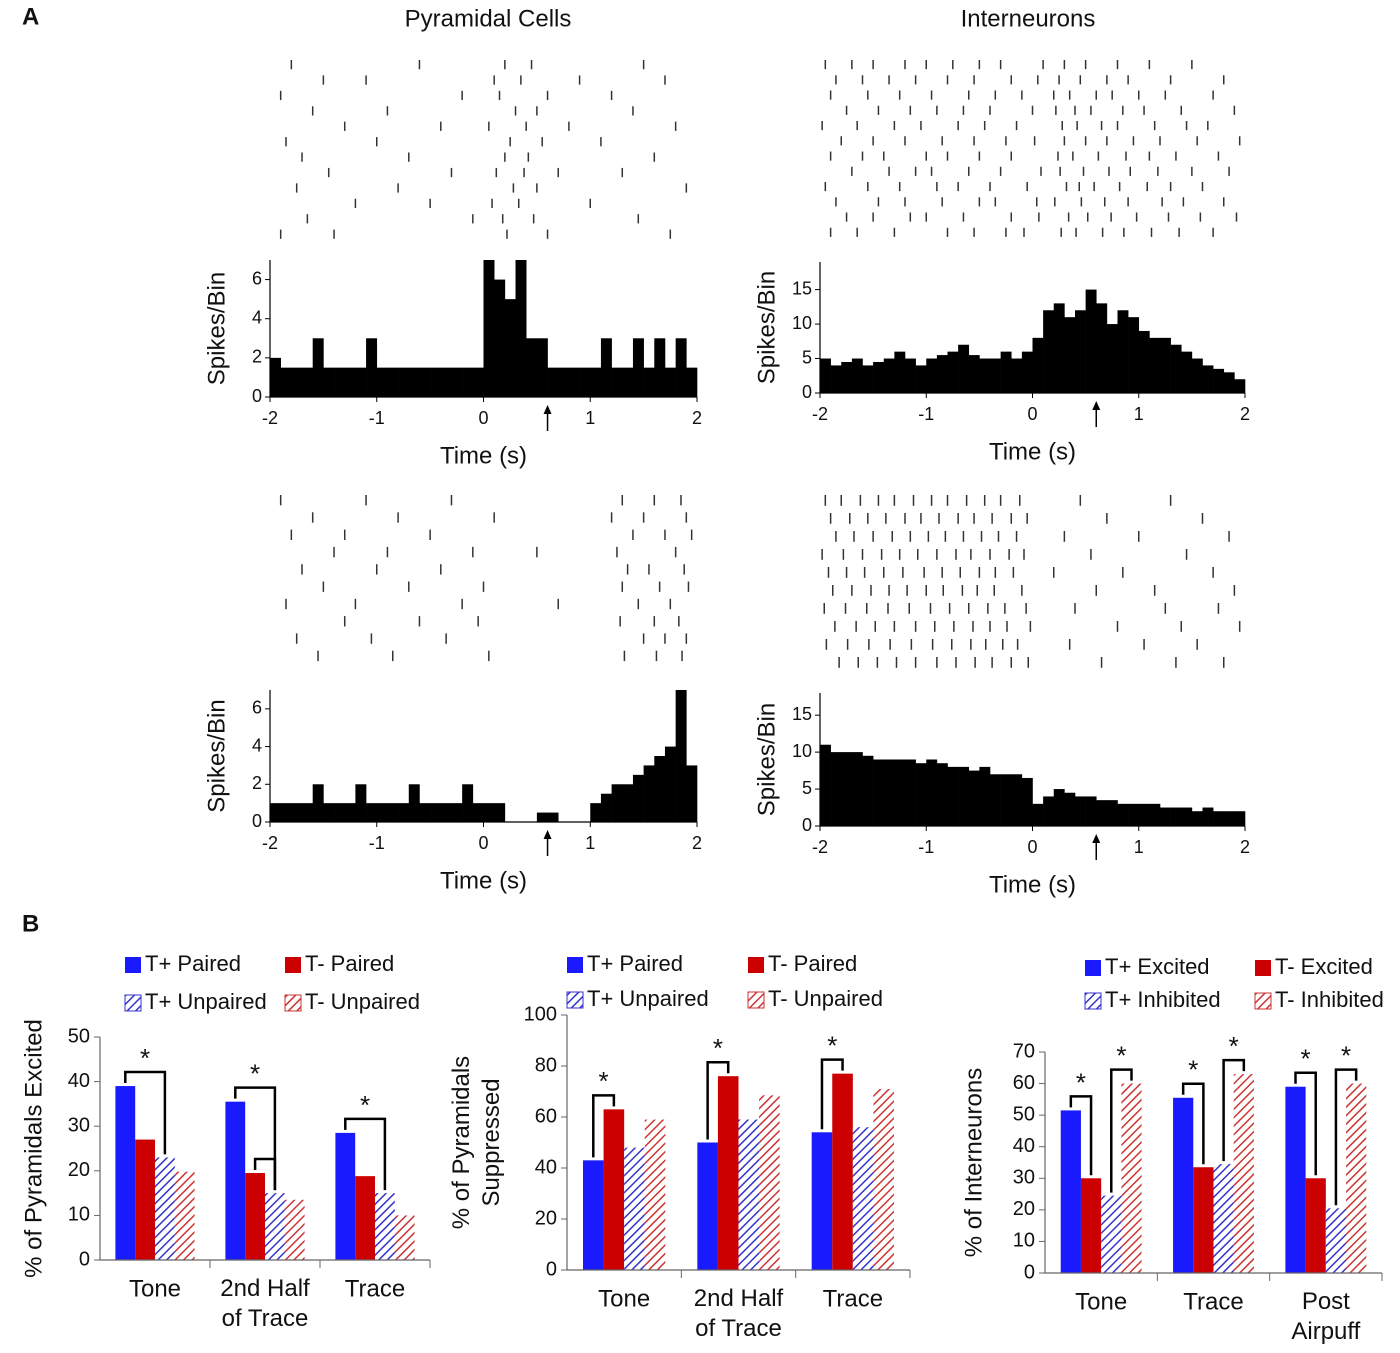  Describe the element at coordinates (362, 1001) in the screenshot. I see `legend-label: T- Unpaired` at that location.